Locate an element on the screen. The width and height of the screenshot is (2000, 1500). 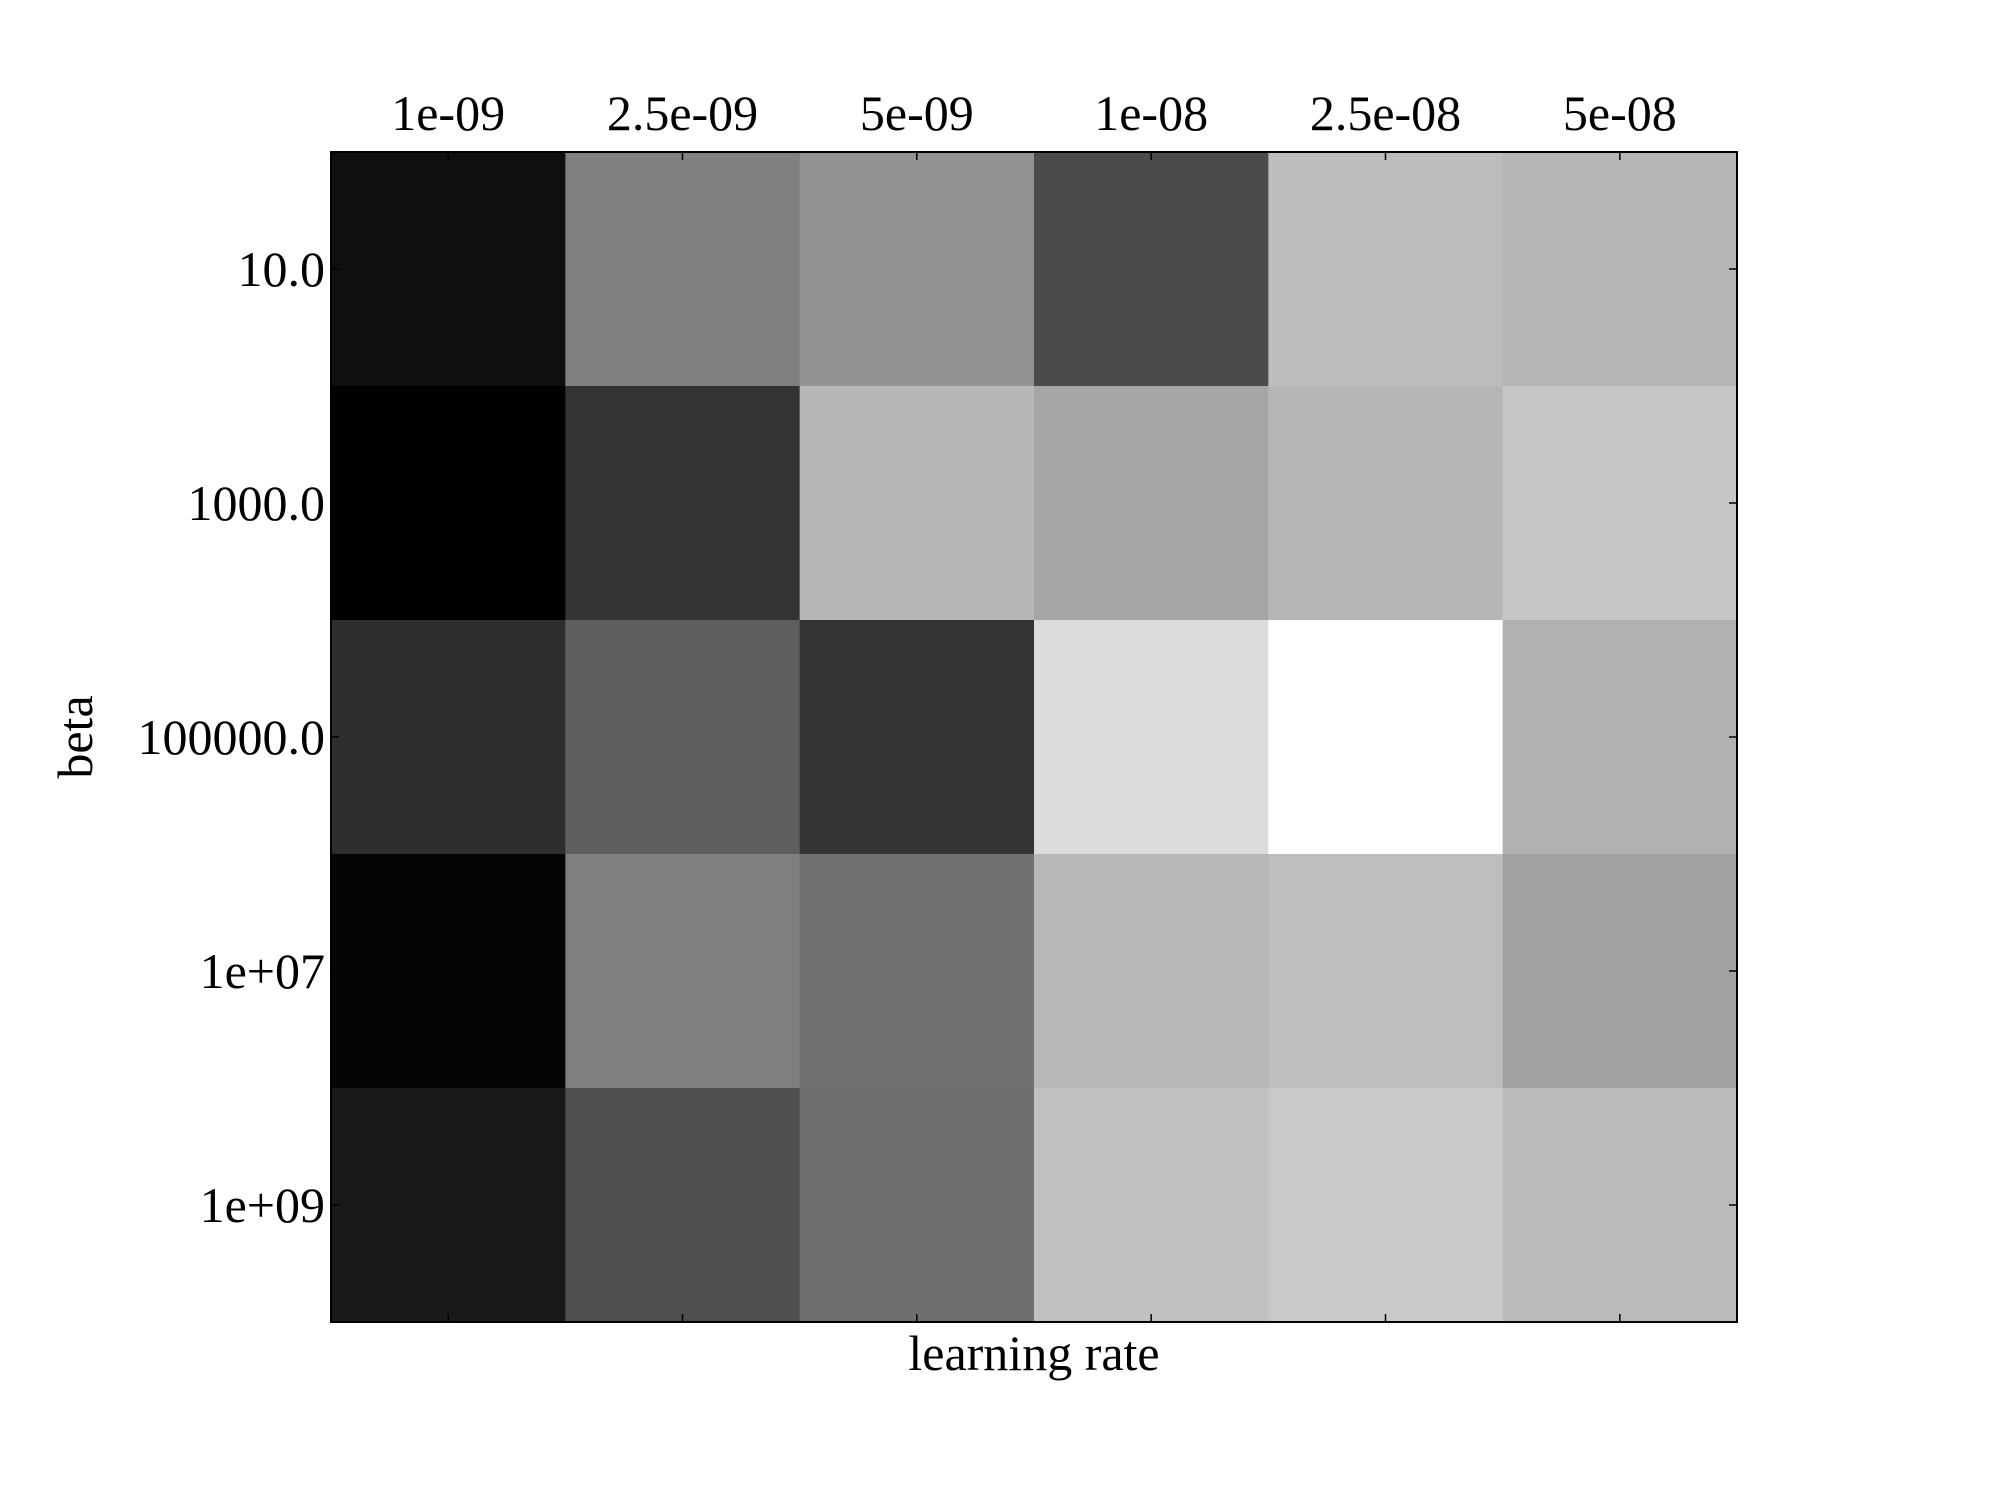
y-tick-label: 10.0 is located at coordinates (282, 269).